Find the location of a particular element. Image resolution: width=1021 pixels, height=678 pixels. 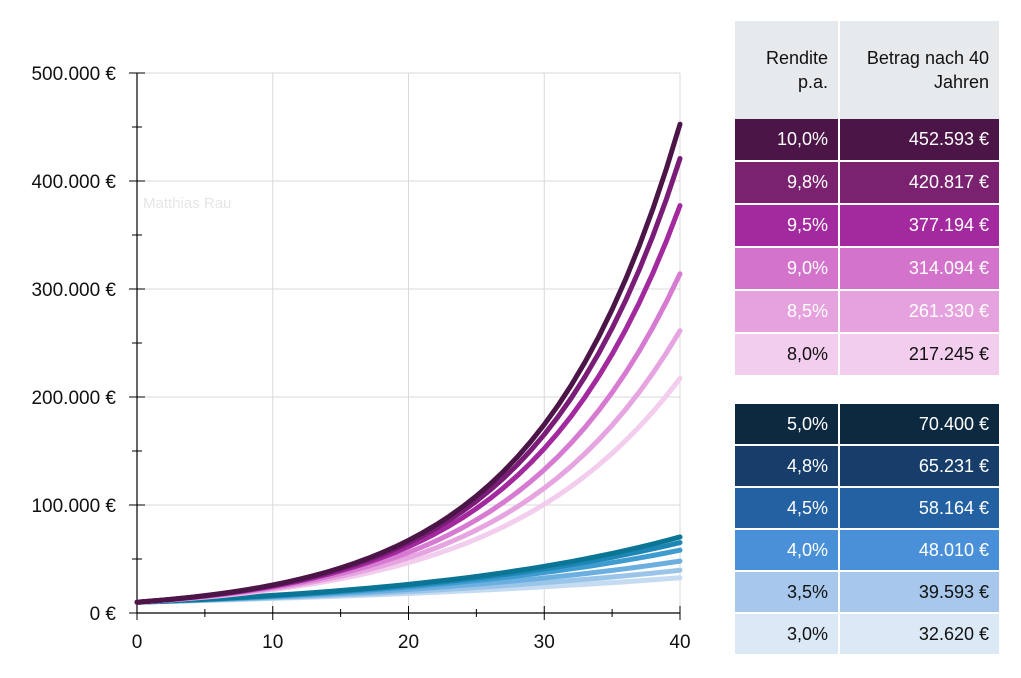

table_high-row: 10,0% 452.593 € is located at coordinates (867, 140).